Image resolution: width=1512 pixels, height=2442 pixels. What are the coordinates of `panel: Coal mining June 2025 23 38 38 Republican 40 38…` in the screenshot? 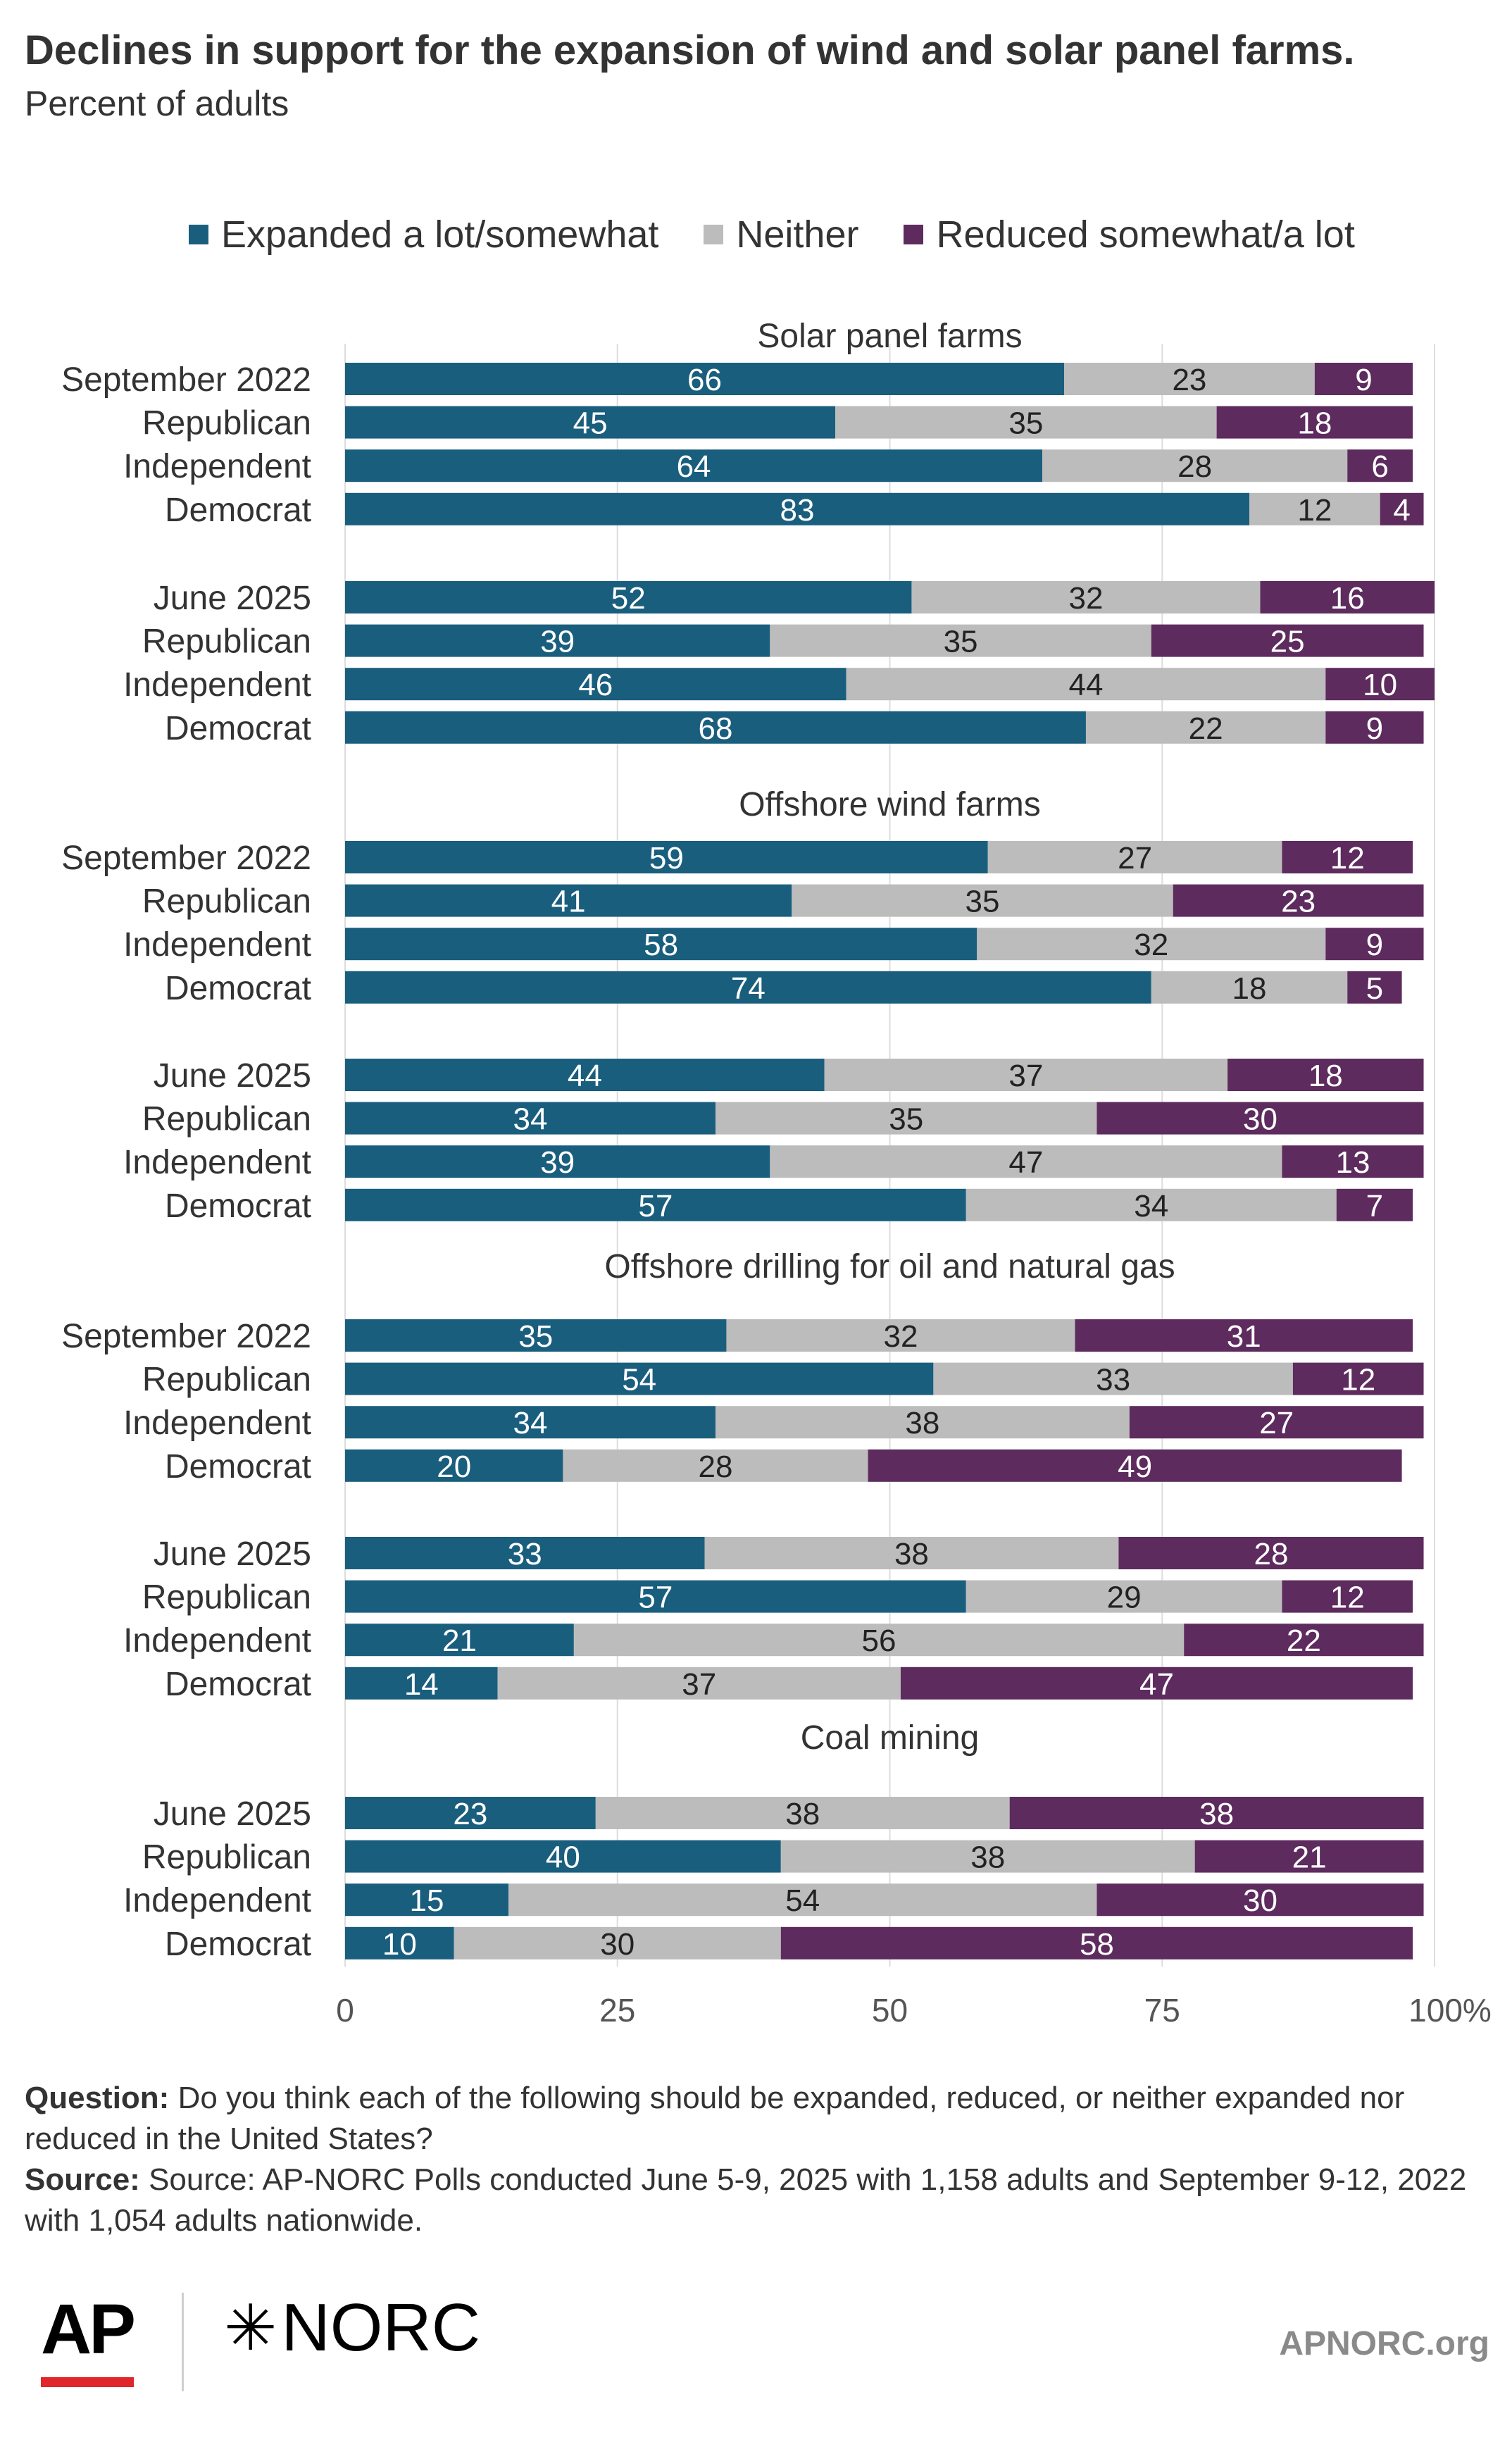 It's located at (773, 1841).